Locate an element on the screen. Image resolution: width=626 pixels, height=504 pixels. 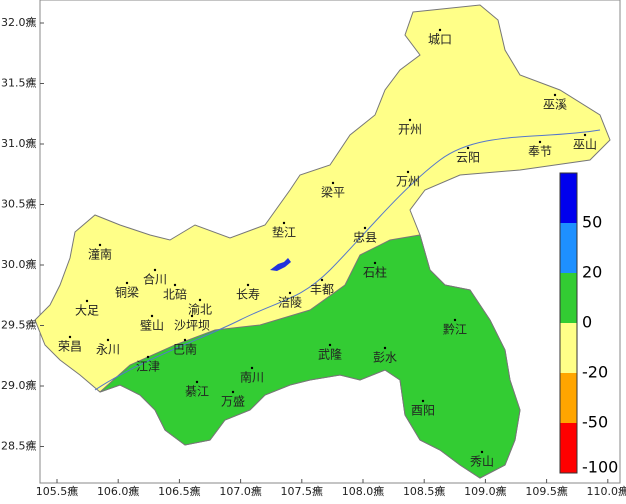
x-tick-label: 106.5癄 is located at coordinates (179, 491).